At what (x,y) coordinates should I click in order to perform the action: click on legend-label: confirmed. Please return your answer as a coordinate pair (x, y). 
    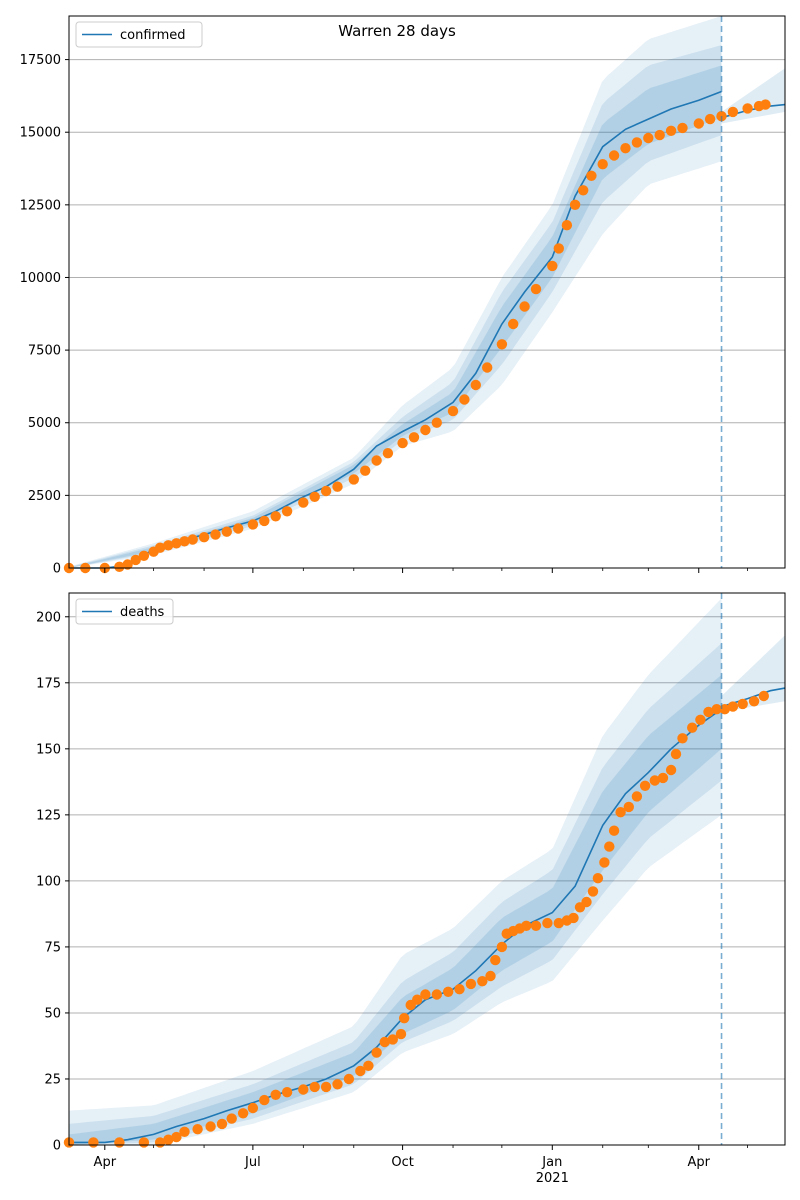
    Looking at the image, I should click on (153, 35).